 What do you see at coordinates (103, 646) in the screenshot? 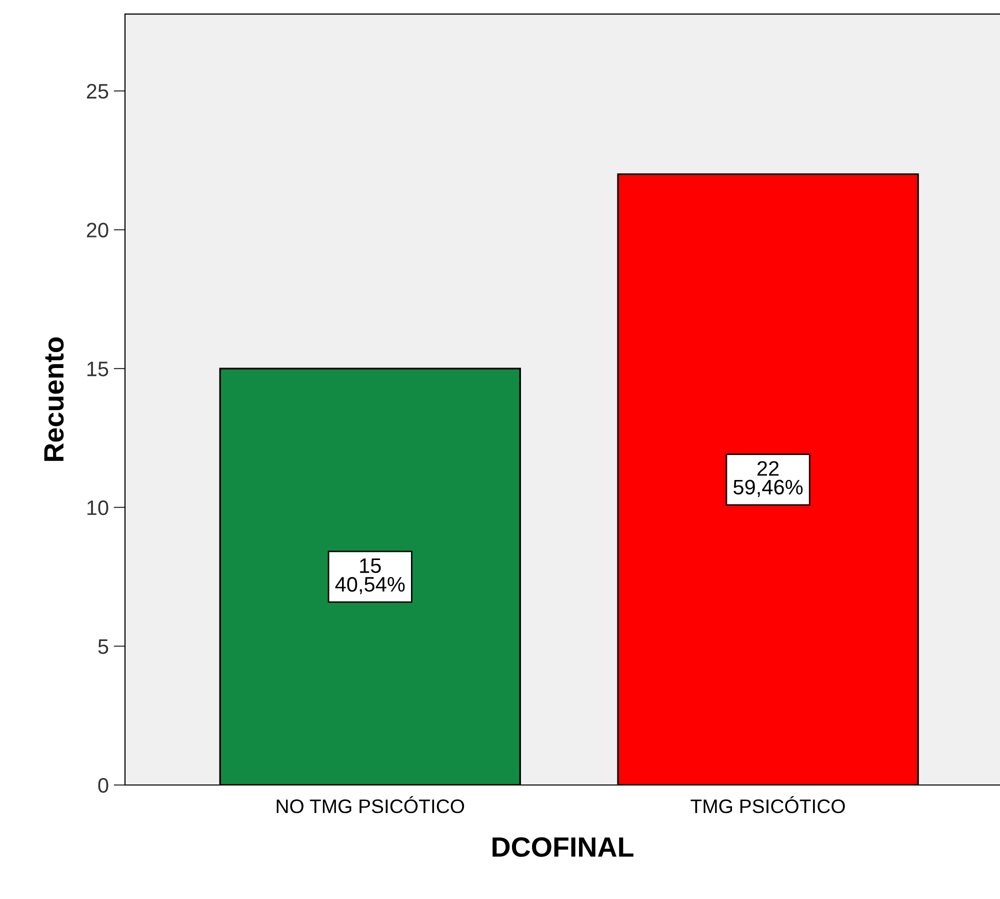
I see `y-tick-label: 5` at bounding box center [103, 646].